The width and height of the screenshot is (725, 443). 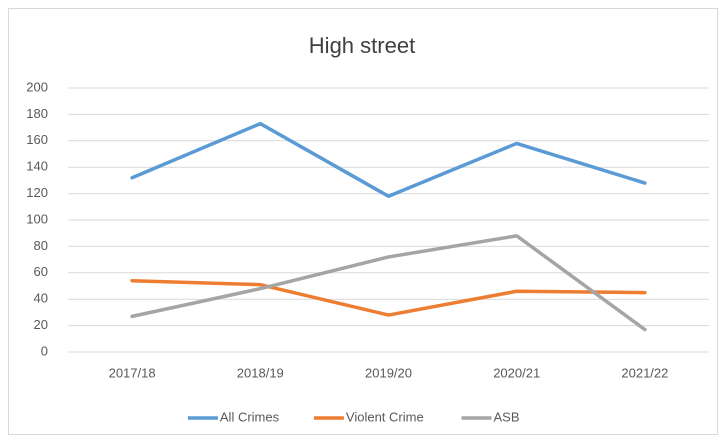 What do you see at coordinates (37, 139) in the screenshot?
I see `y-tick-label: 160` at bounding box center [37, 139].